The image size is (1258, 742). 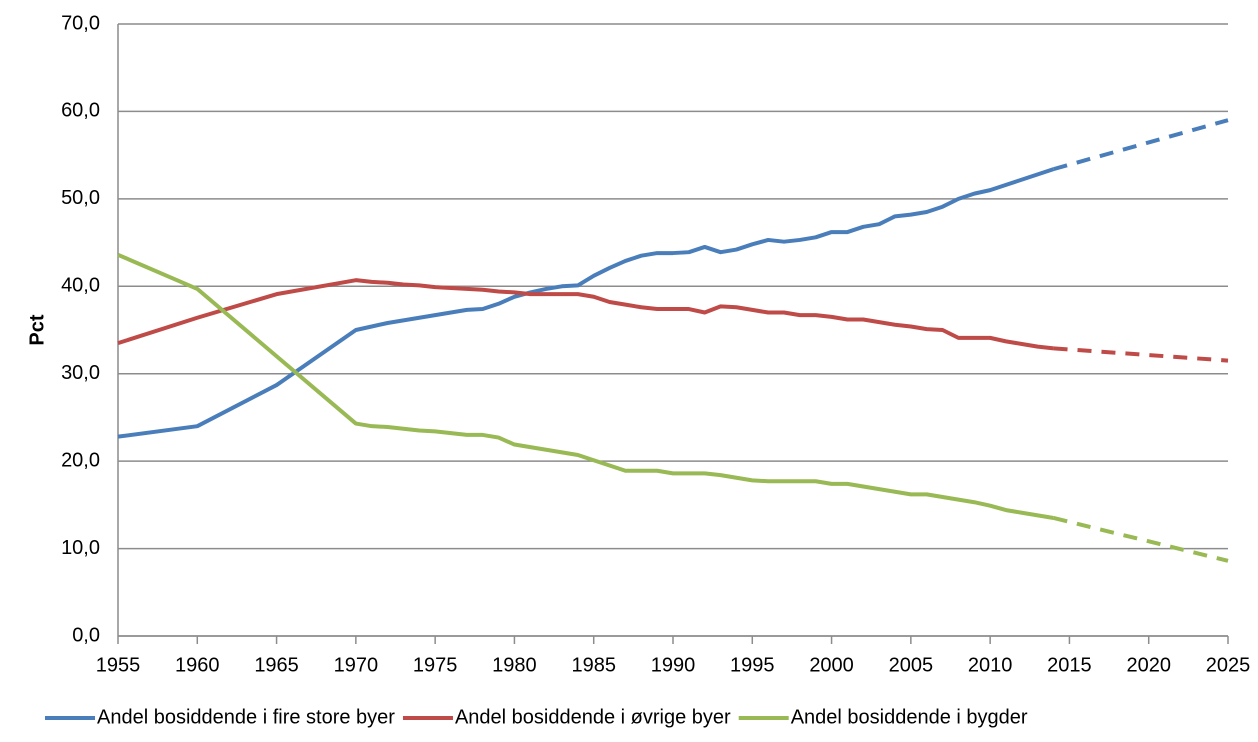 What do you see at coordinates (435, 665) in the screenshot?
I see `x-tick-label: 1975` at bounding box center [435, 665].